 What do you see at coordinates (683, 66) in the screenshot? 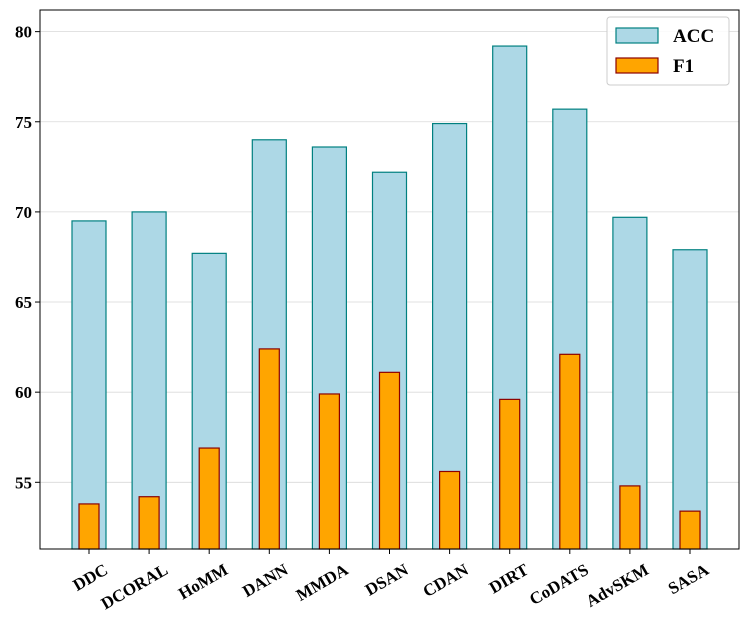
I see `legend-label-f1: F1` at bounding box center [683, 66].